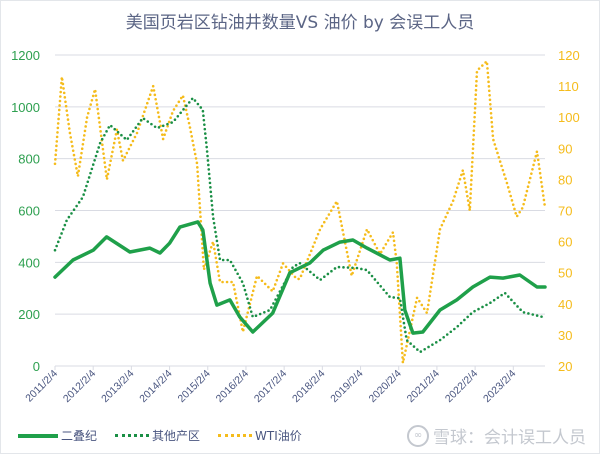 The height and width of the screenshot is (454, 600). What do you see at coordinates (235, 435) in the screenshot?
I see `legend-swatch-dotted-yellow` at bounding box center [235, 435].